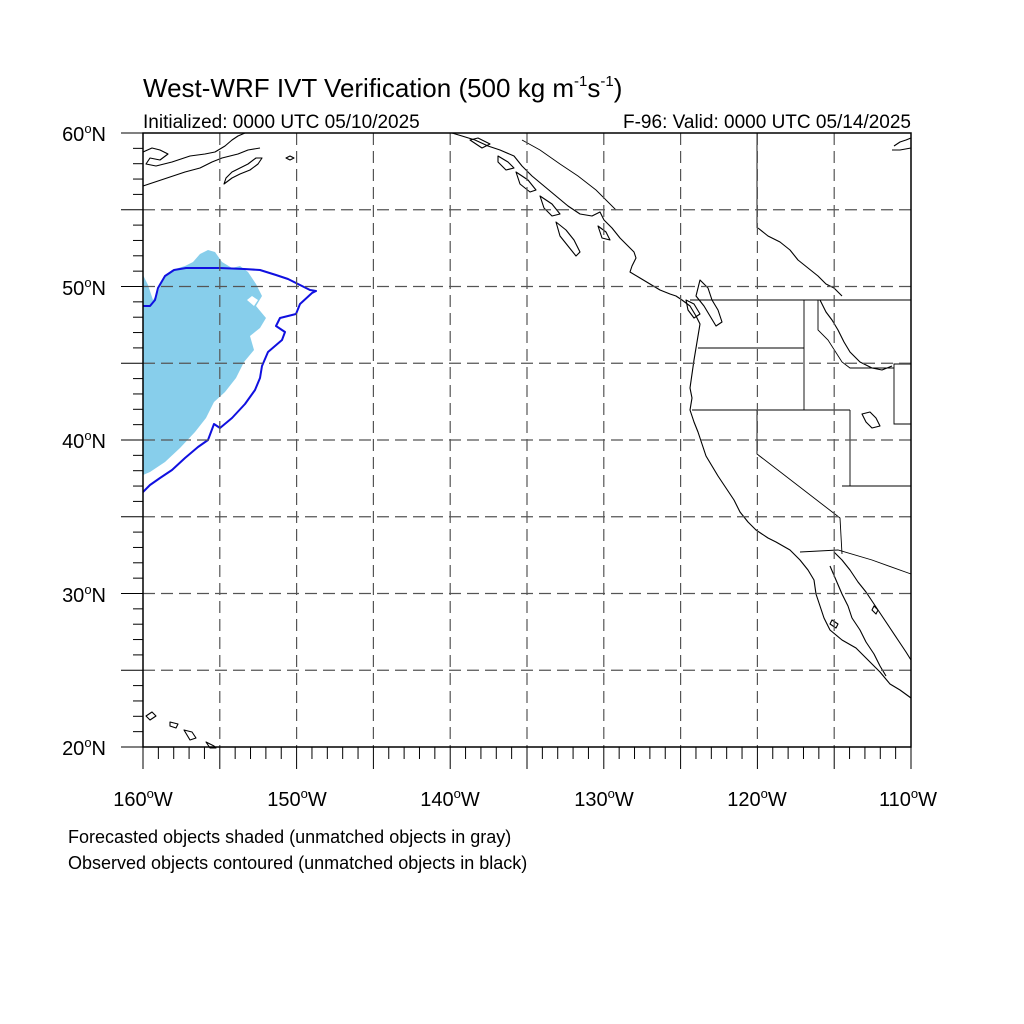 This screenshot has height=1024, width=1024. Describe the element at coordinates (704, 303) in the screenshot. I see `coastline-british-columbia` at that location.